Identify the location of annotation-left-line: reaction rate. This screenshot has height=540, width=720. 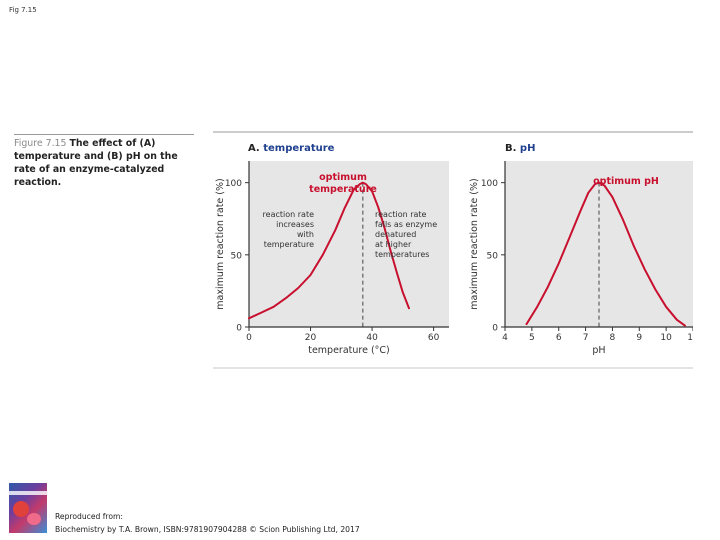
(289, 214).